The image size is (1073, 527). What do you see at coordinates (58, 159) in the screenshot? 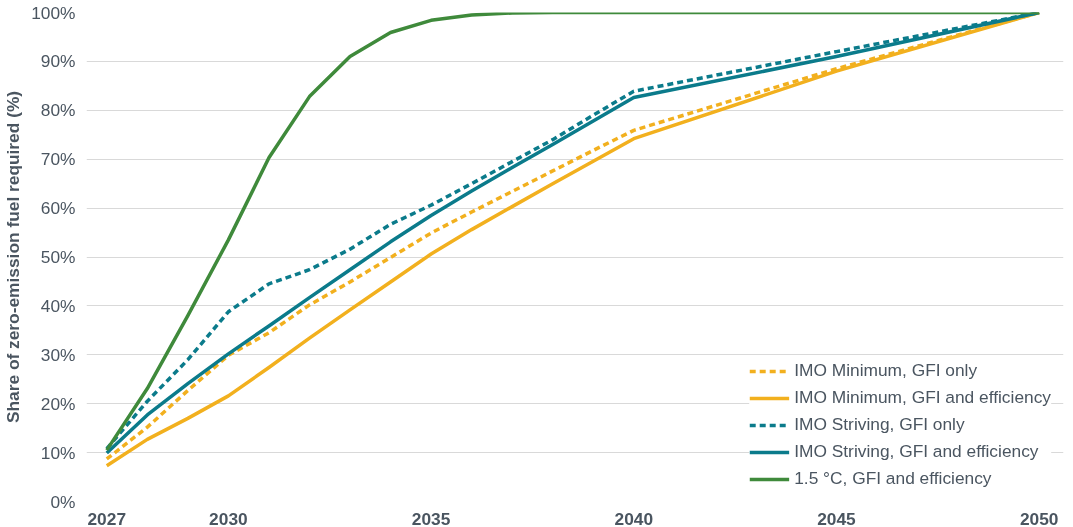
I see `y-tick-label: 70%` at bounding box center [58, 159].